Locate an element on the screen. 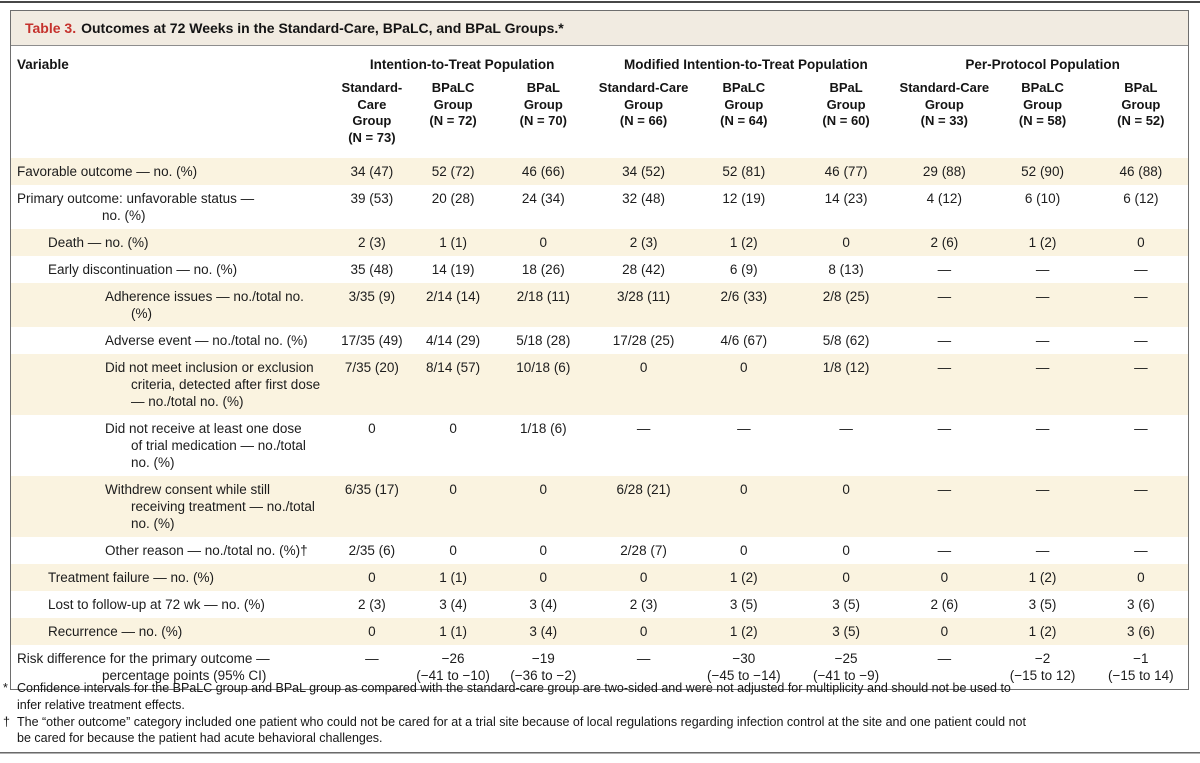  row-label: Recurrence — no. (%) is located at coordinates (115, 631).